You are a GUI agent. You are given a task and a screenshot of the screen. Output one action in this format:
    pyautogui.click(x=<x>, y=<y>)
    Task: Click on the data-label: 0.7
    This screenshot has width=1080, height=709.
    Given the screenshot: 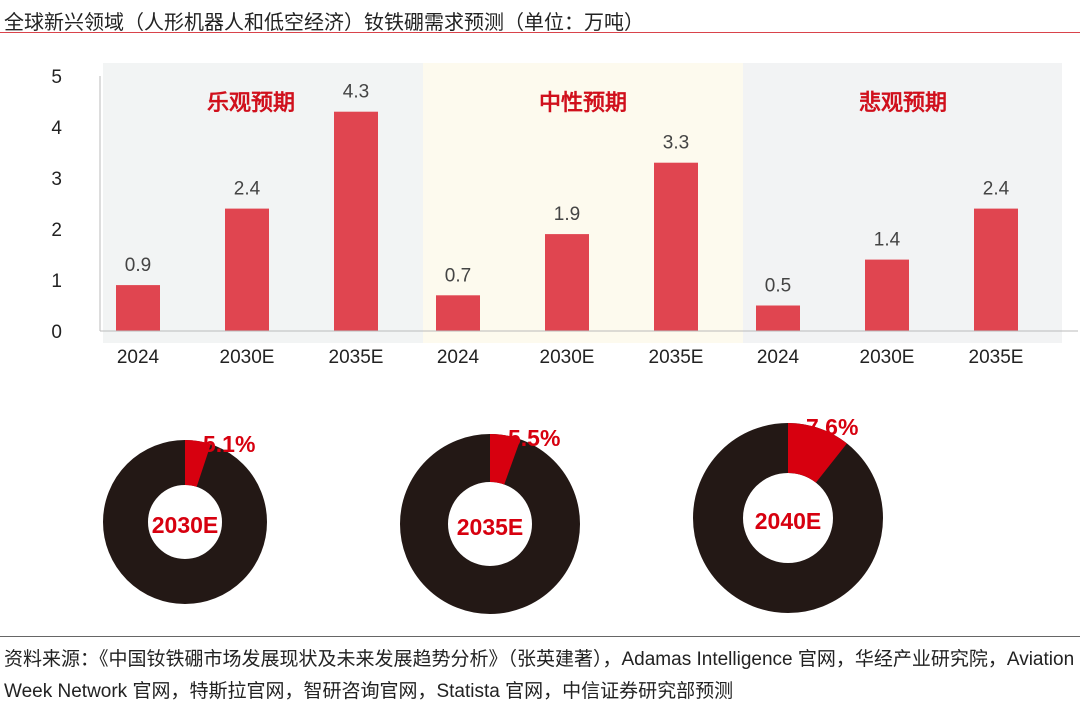 What is the action you would take?
    pyautogui.click(x=458, y=275)
    